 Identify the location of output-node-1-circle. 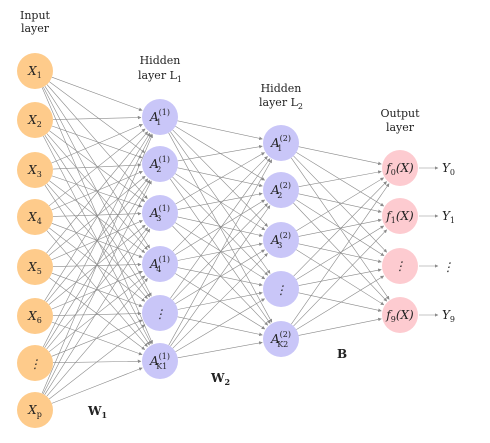
(400, 168).